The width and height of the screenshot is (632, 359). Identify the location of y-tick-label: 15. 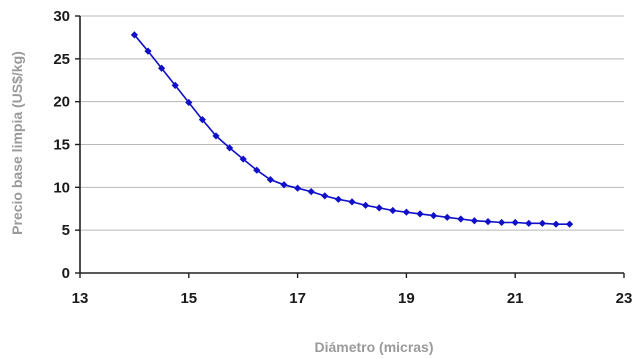
(61, 145).